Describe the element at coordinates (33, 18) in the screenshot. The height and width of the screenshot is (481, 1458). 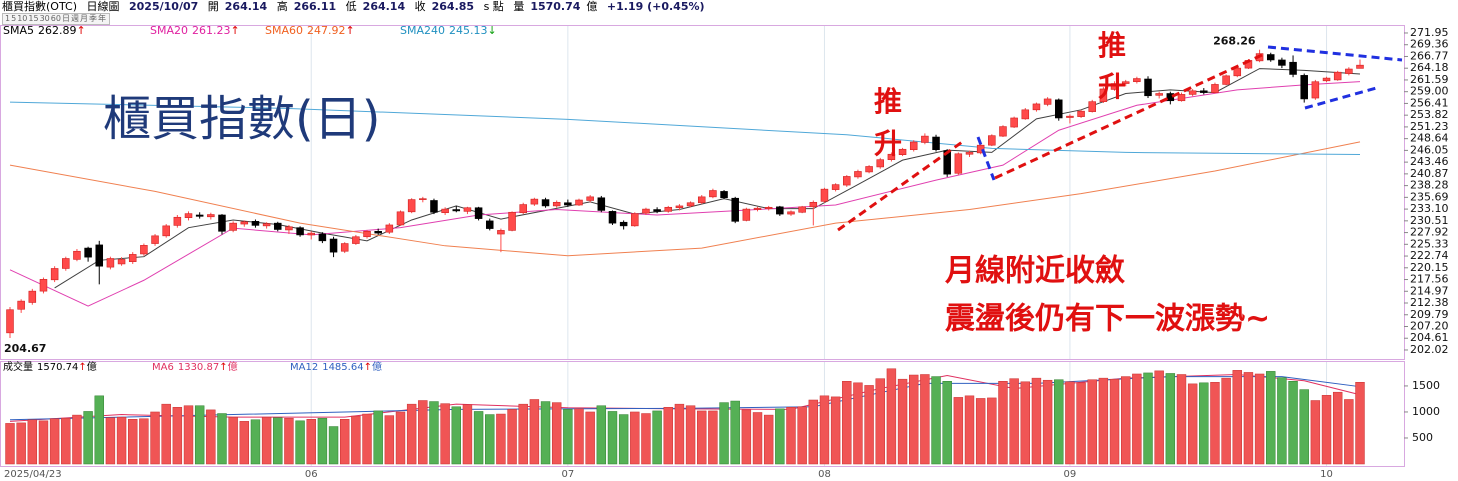
I see `period-button: 15` at that location.